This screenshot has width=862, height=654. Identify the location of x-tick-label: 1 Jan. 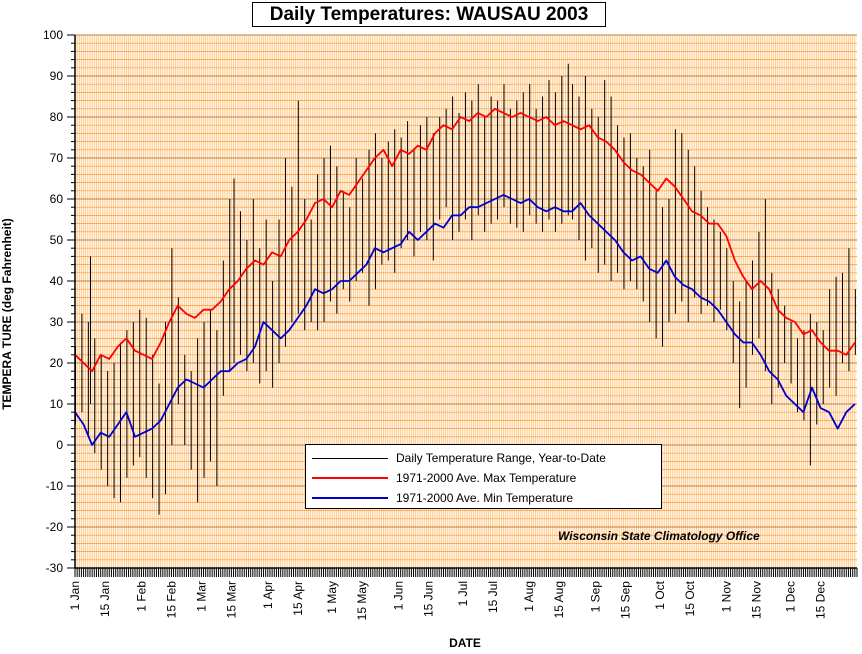
(75, 595).